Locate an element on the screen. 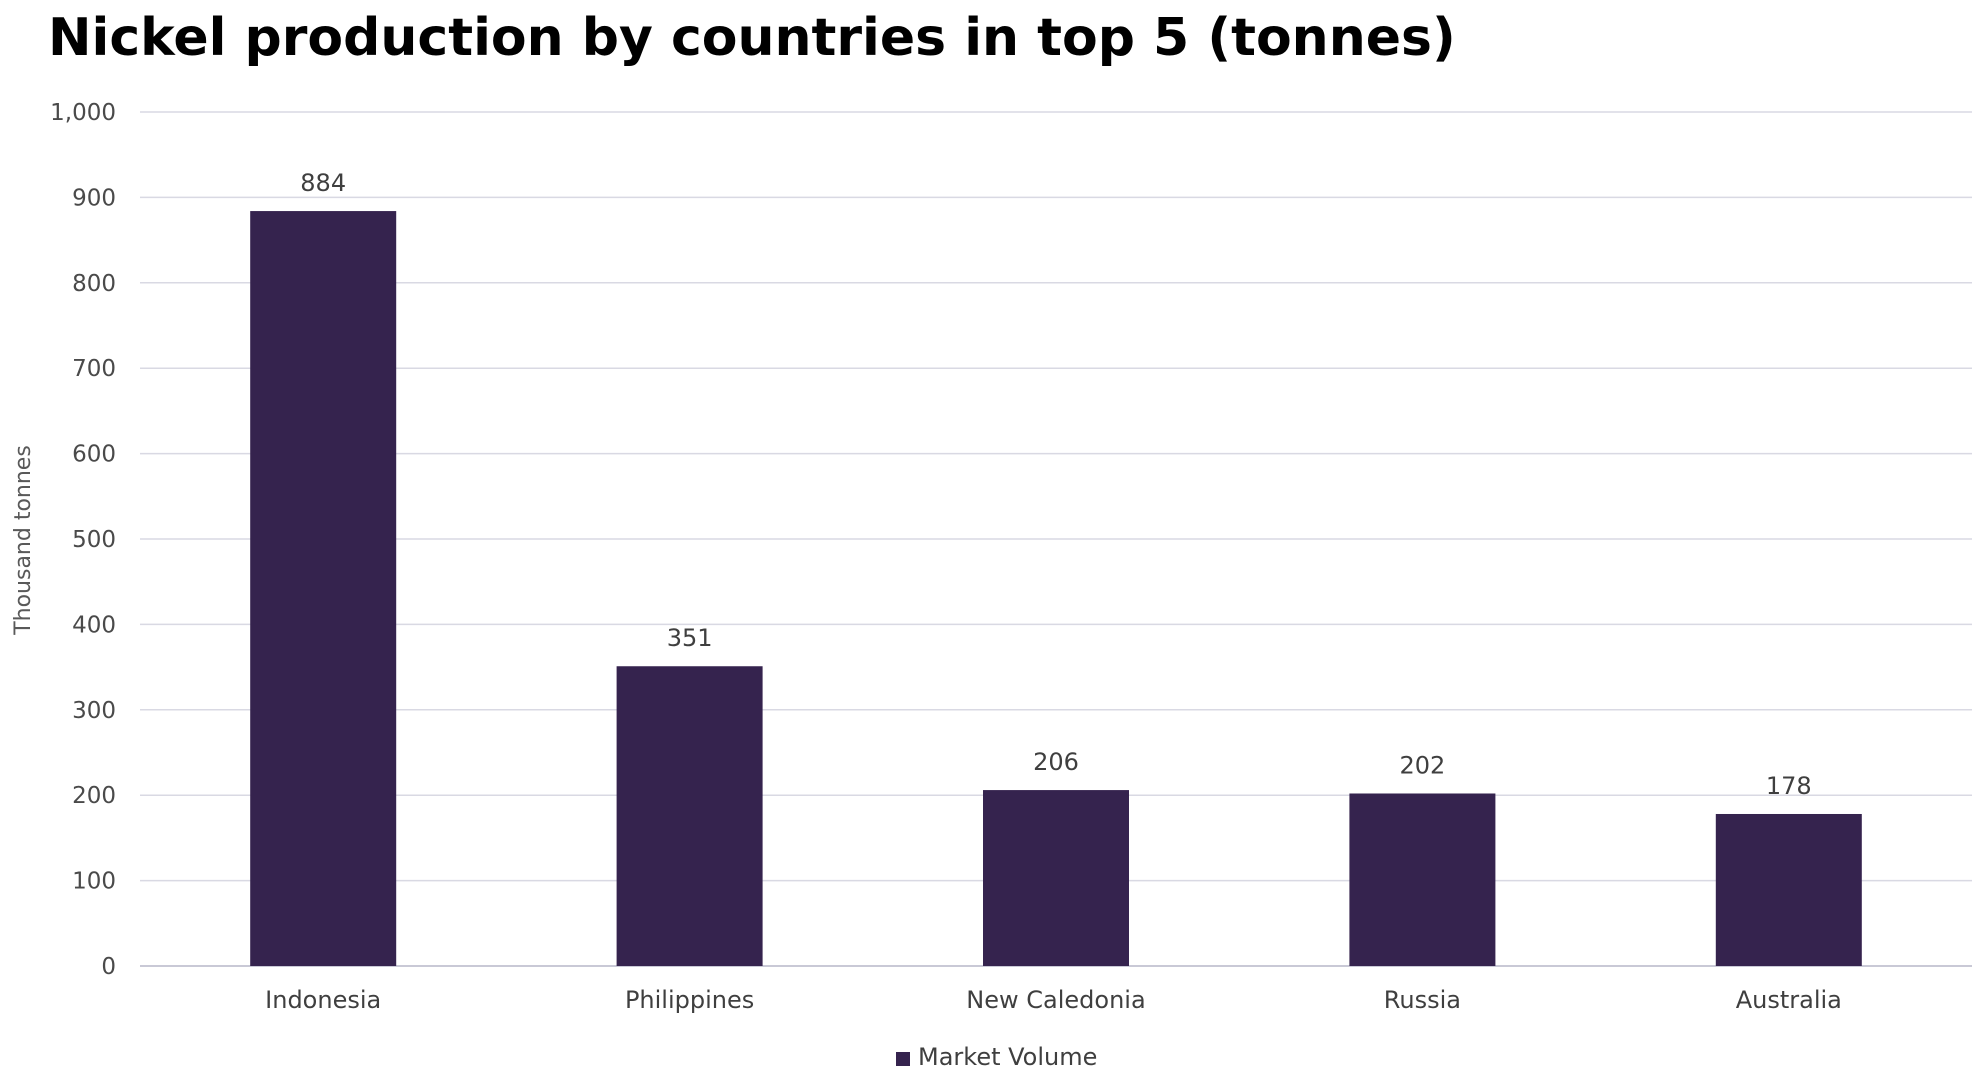 This screenshot has height=1081, width=1983. x-category-label: Australia is located at coordinates (1789, 1000).